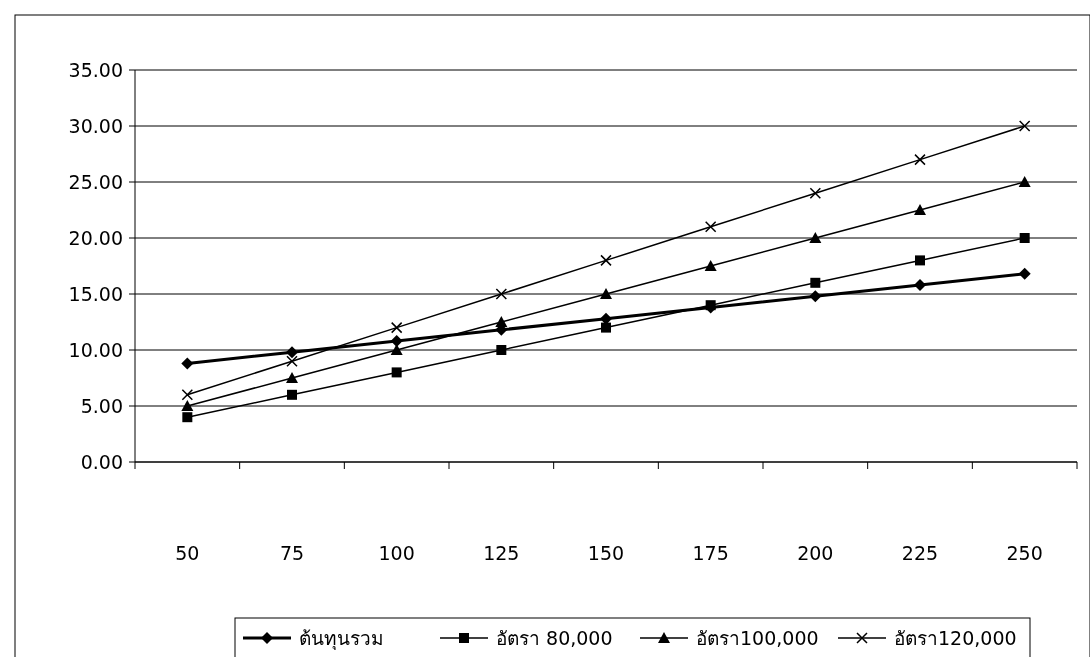 Image resolution: width=1090 pixels, height=657 pixels. What do you see at coordinates (292, 553) in the screenshot?
I see `x-tick-label: 75` at bounding box center [292, 553].